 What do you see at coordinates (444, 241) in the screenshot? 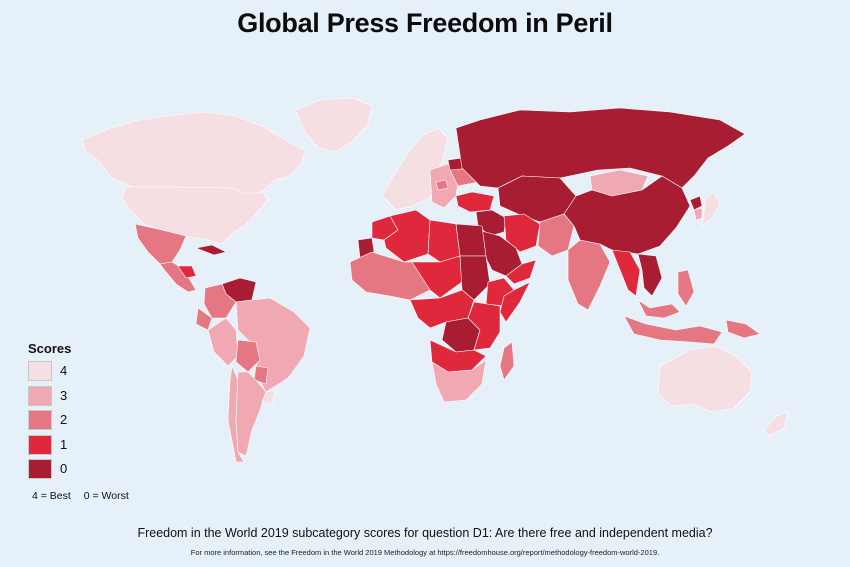
I see `region-libya` at bounding box center [444, 241].